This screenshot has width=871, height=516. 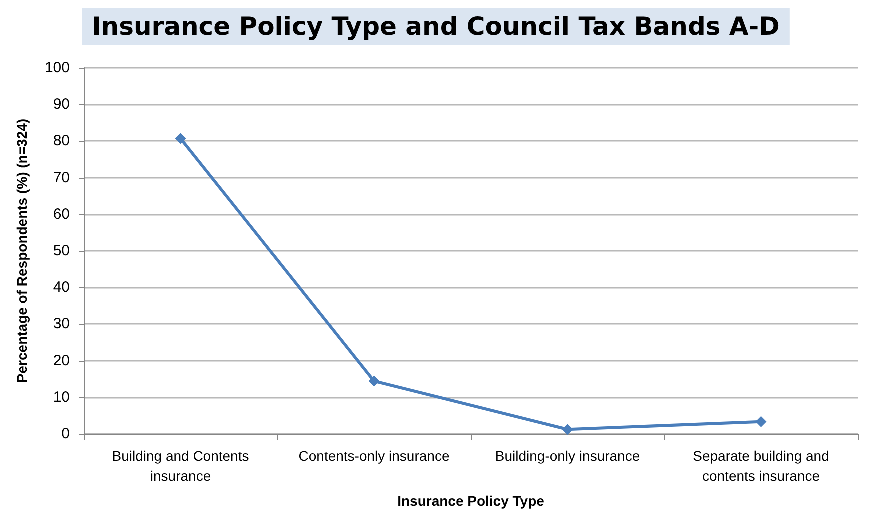 I want to click on y-tick-label: 80, so click(x=61, y=141).